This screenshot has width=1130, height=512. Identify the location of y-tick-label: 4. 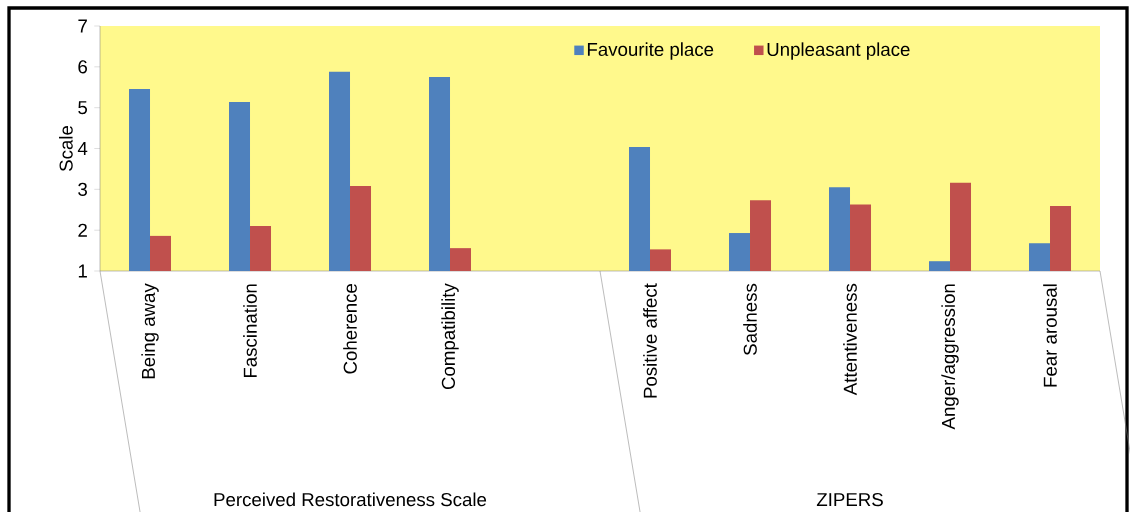
(82, 148).